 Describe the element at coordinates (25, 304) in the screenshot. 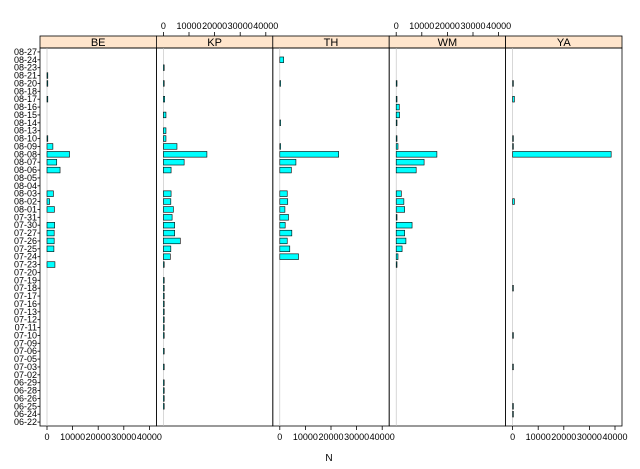

I see `y-tick-label: 07-16` at that location.